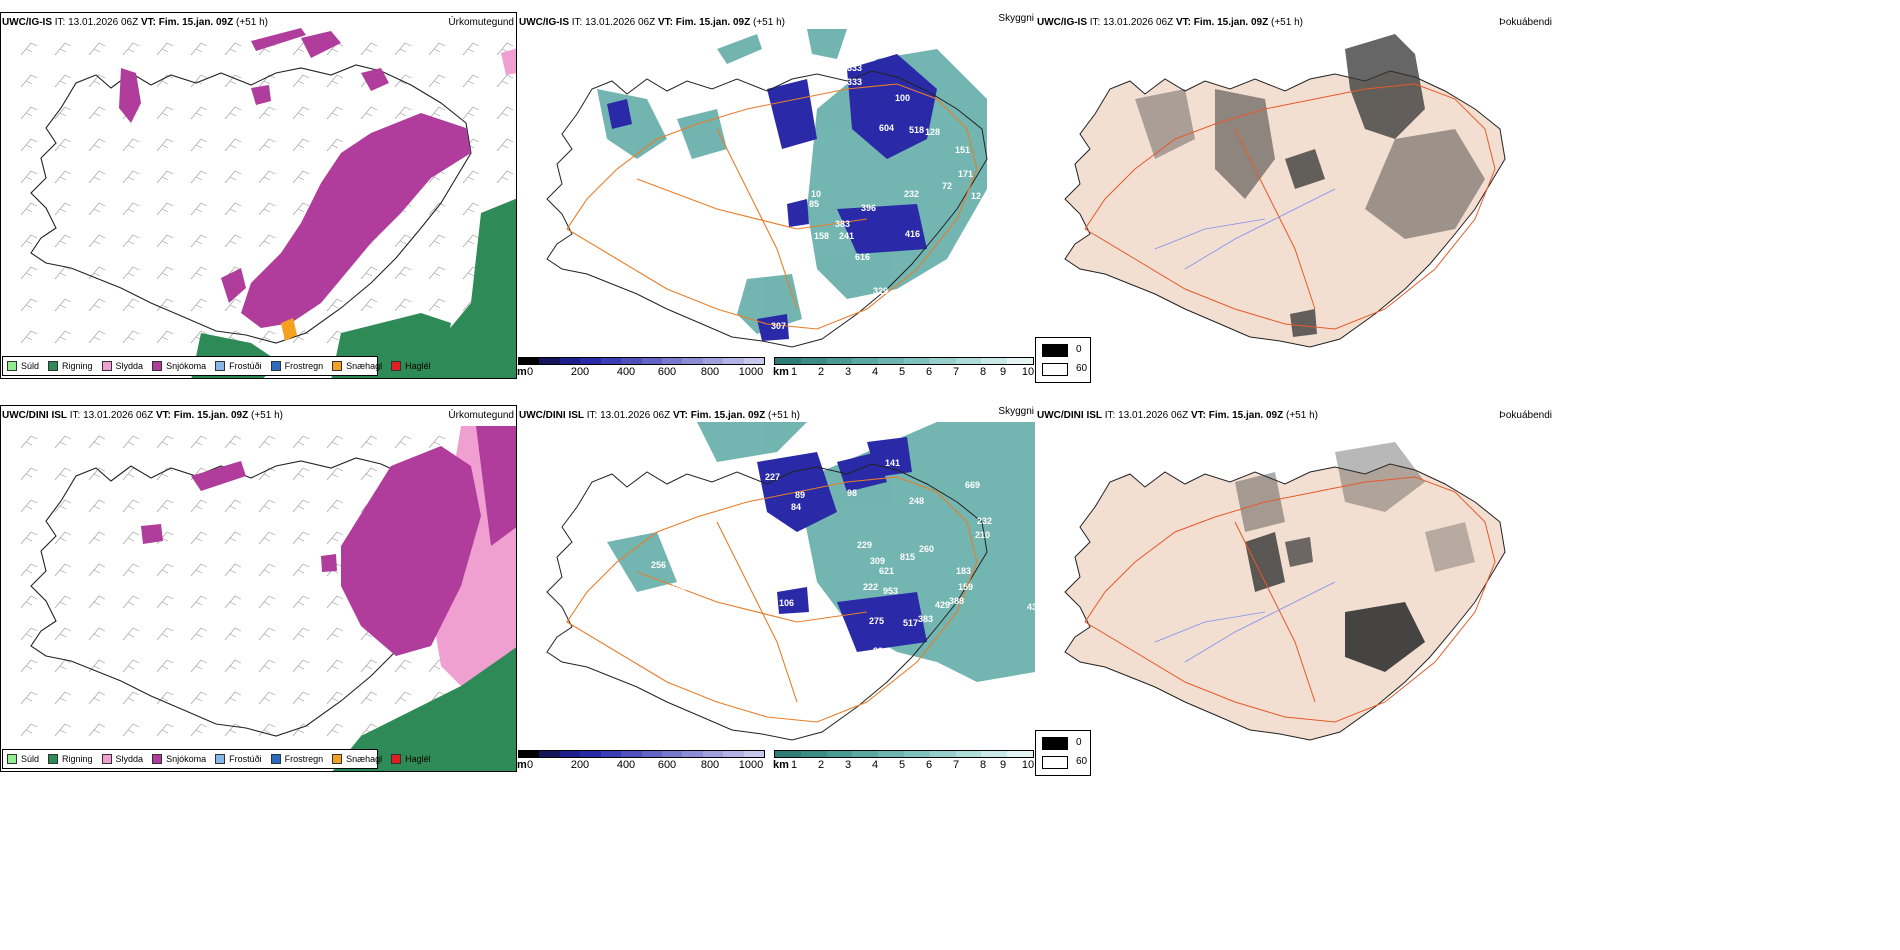 The width and height of the screenshot is (1900, 950). I want to click on ceiling-tick: 600, so click(667, 372).